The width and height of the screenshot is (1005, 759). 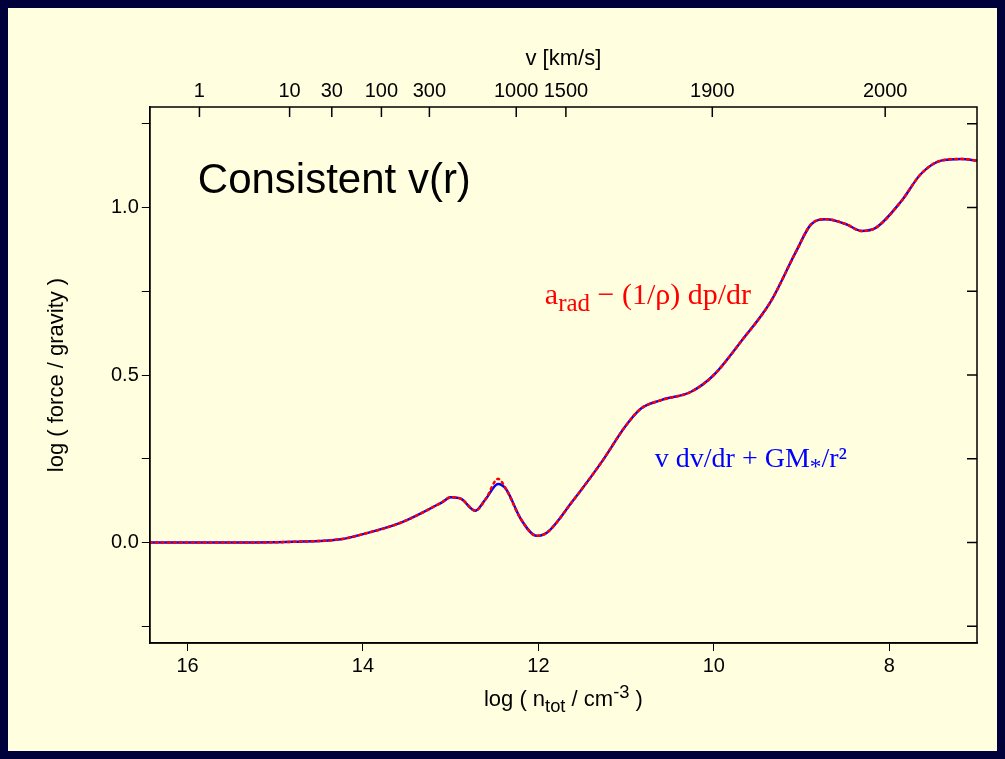 What do you see at coordinates (889, 664) in the screenshot?
I see `x-tick-label: 8` at bounding box center [889, 664].